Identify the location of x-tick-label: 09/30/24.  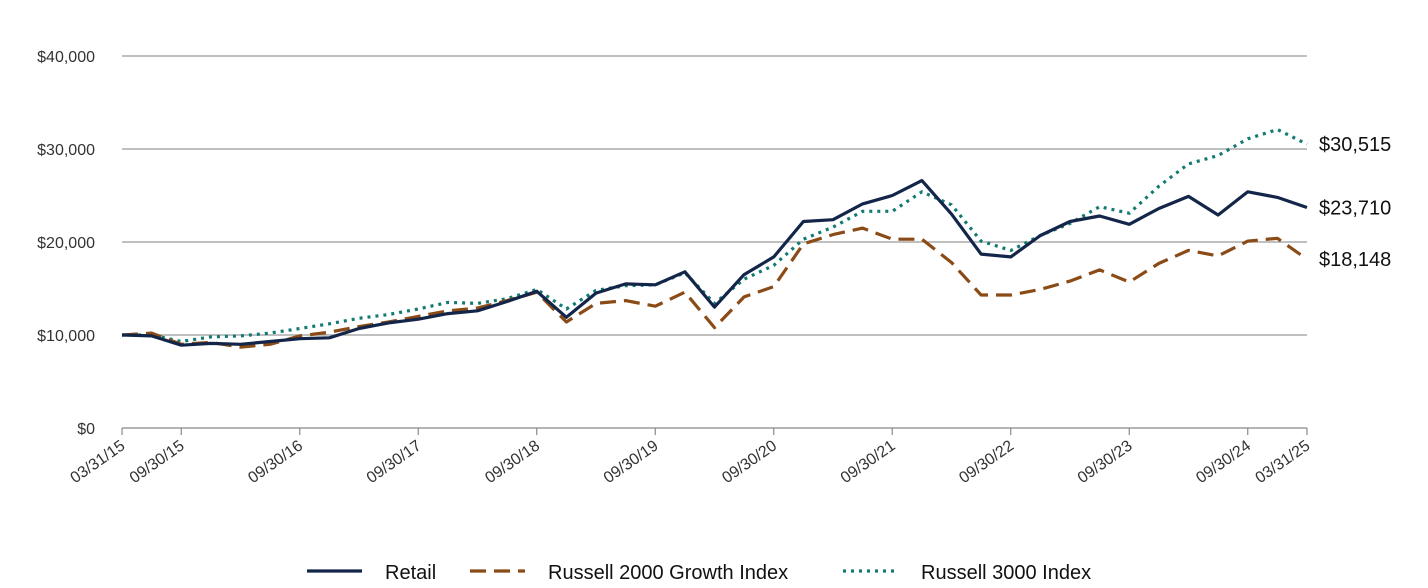
(1223, 462).